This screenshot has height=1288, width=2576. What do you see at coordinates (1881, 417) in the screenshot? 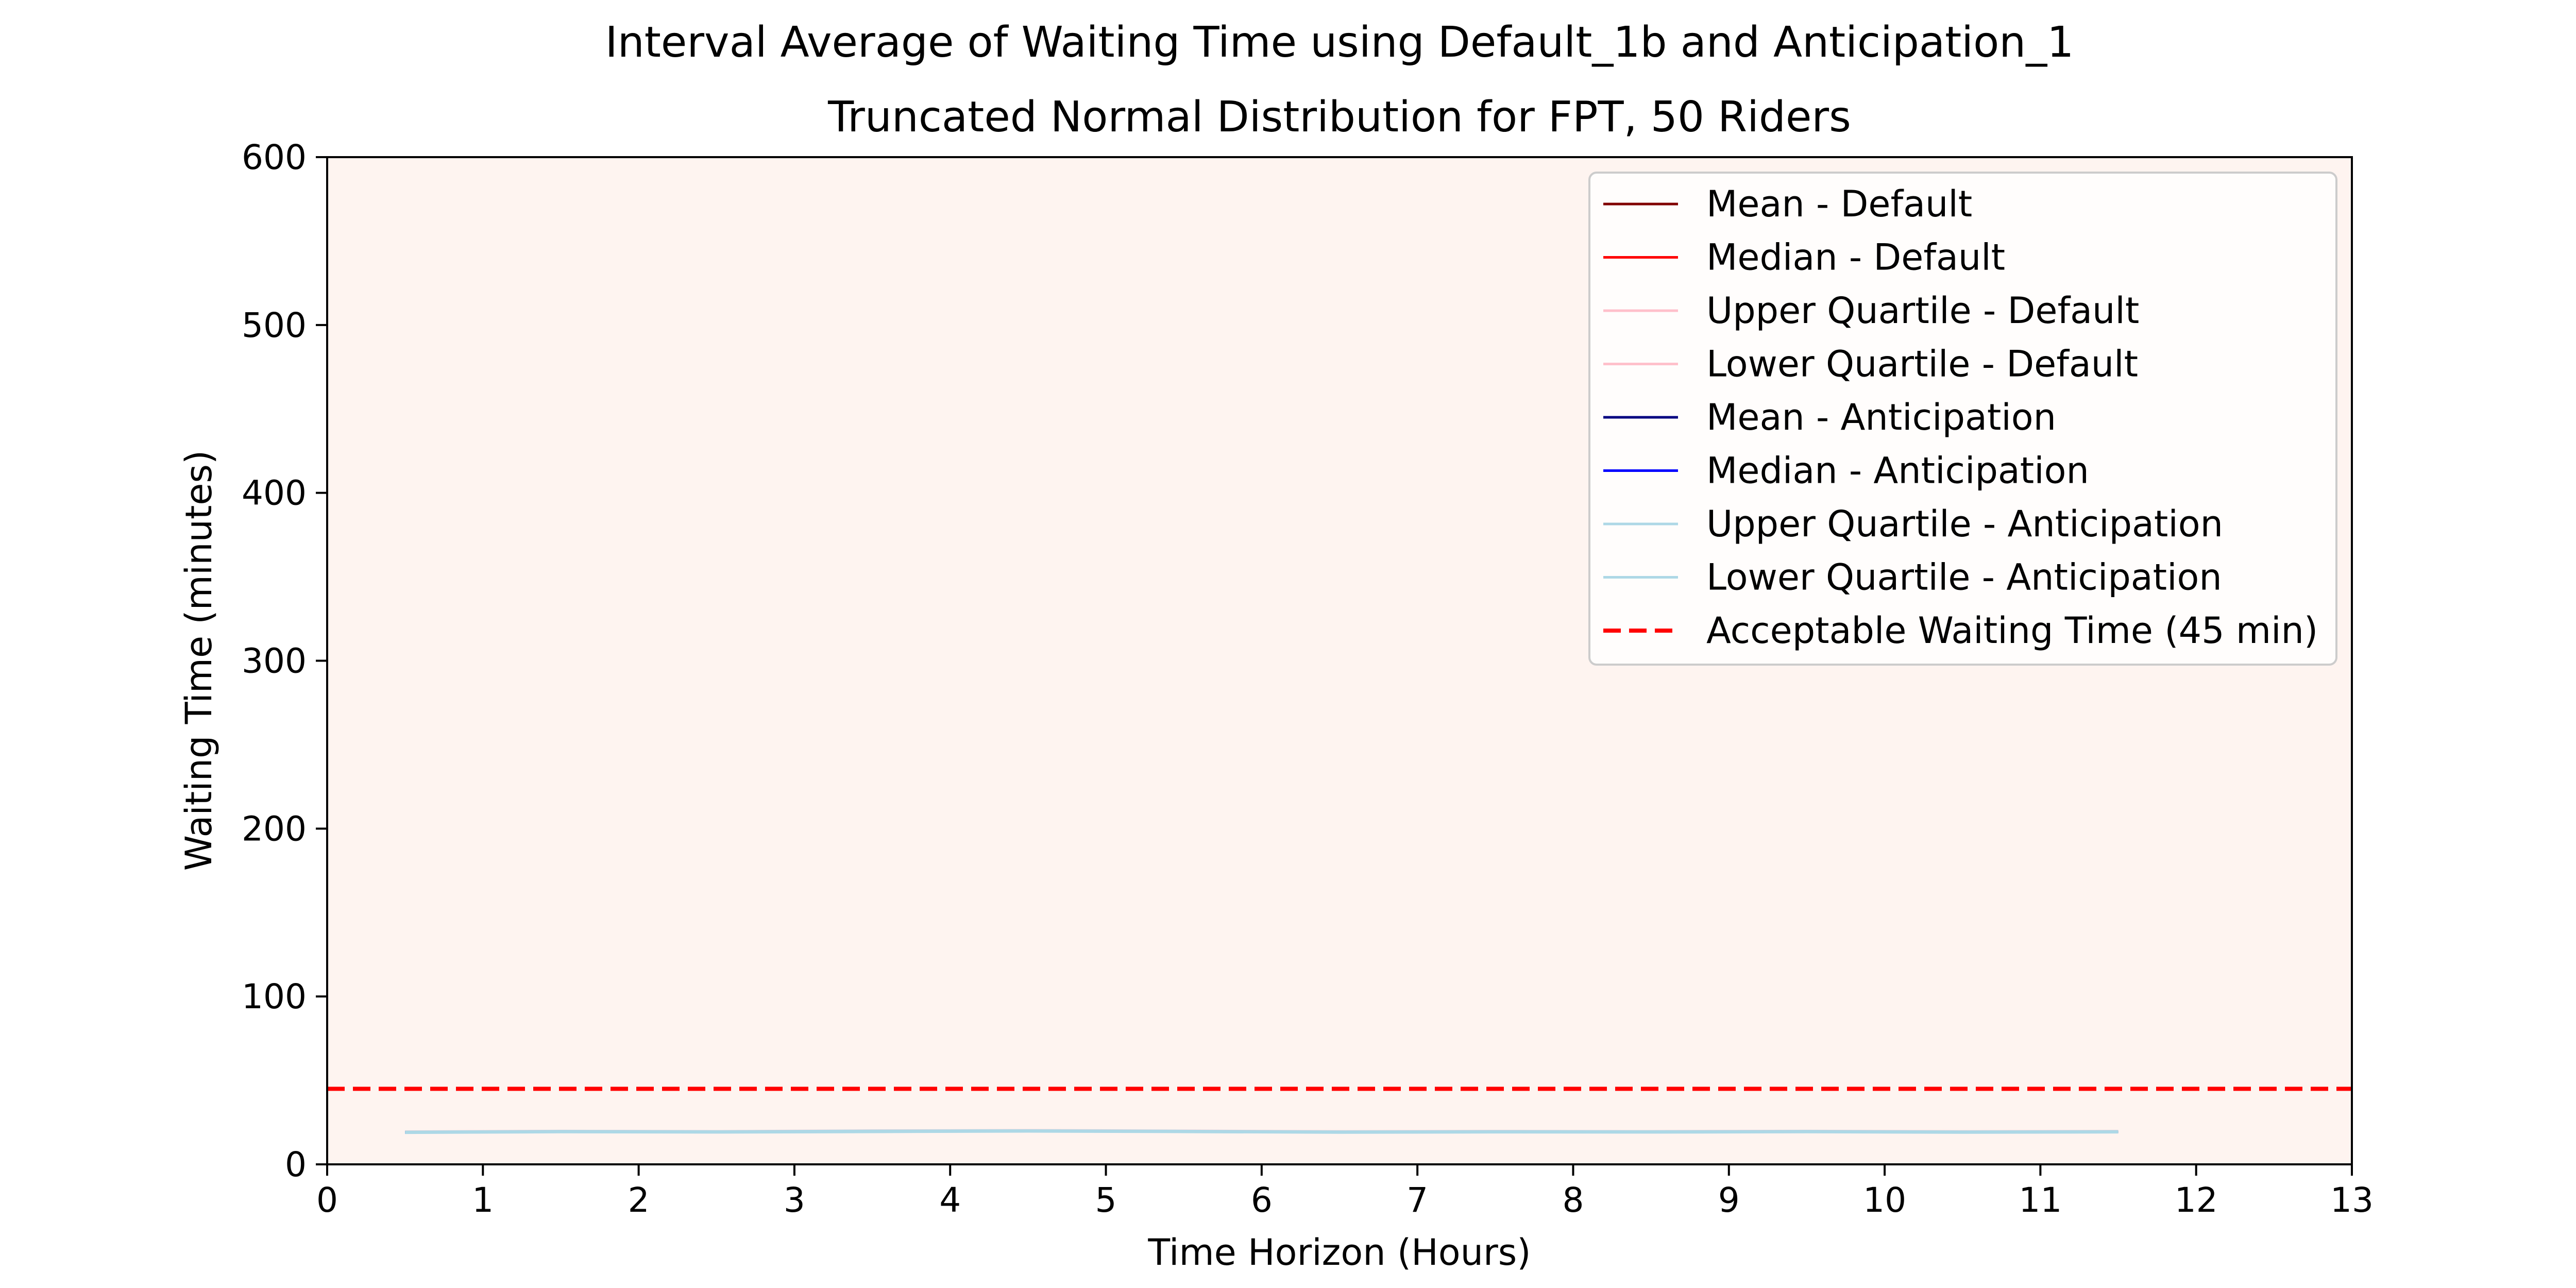
I see `legend-label: Mean - Anticipation` at bounding box center [1881, 417].